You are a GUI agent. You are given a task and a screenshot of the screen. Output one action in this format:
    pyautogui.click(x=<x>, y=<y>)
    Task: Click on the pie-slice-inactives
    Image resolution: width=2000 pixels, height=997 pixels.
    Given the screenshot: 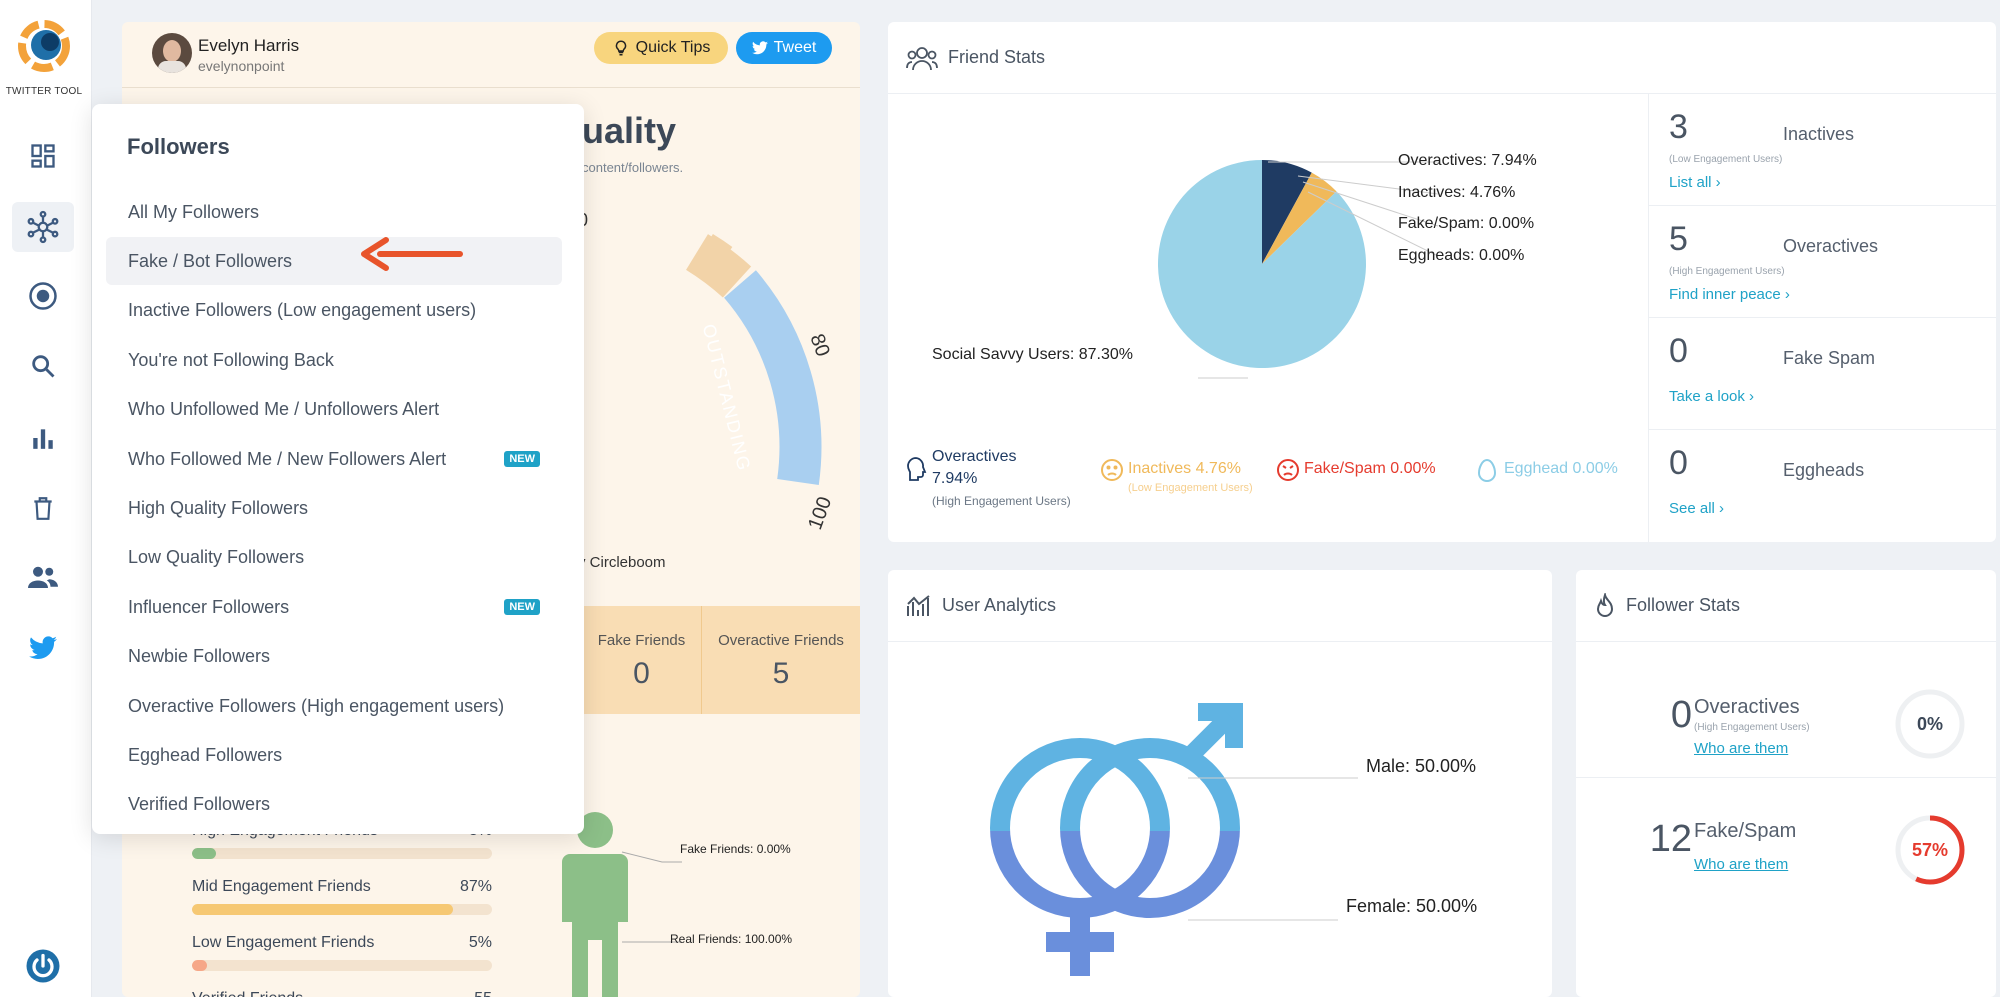 What is the action you would take?
    pyautogui.click(x=1299, y=218)
    